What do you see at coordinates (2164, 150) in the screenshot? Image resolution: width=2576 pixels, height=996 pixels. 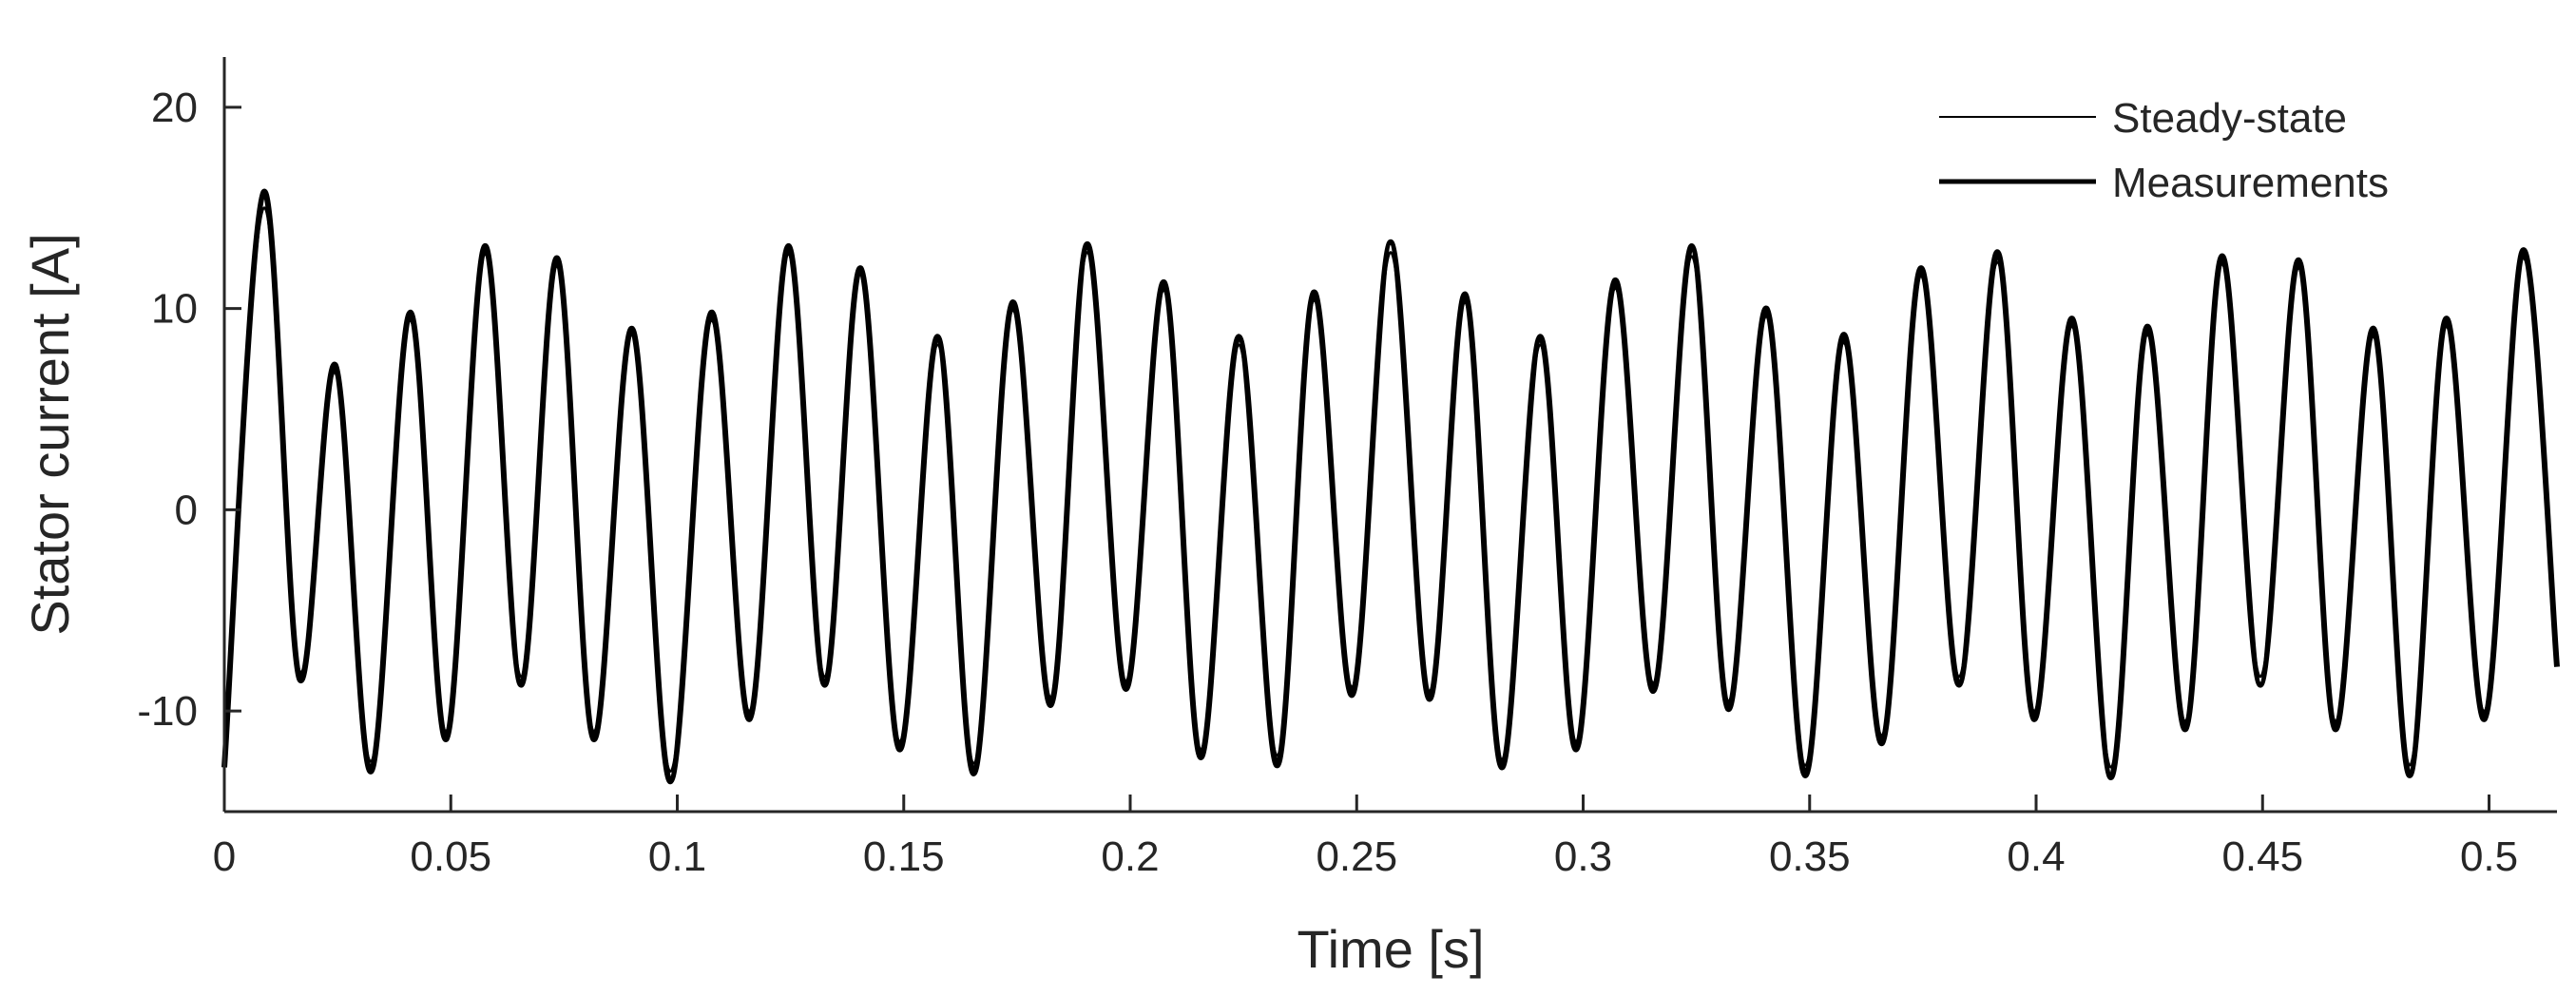 I see `legend: Steady-state Measurements` at bounding box center [2164, 150].